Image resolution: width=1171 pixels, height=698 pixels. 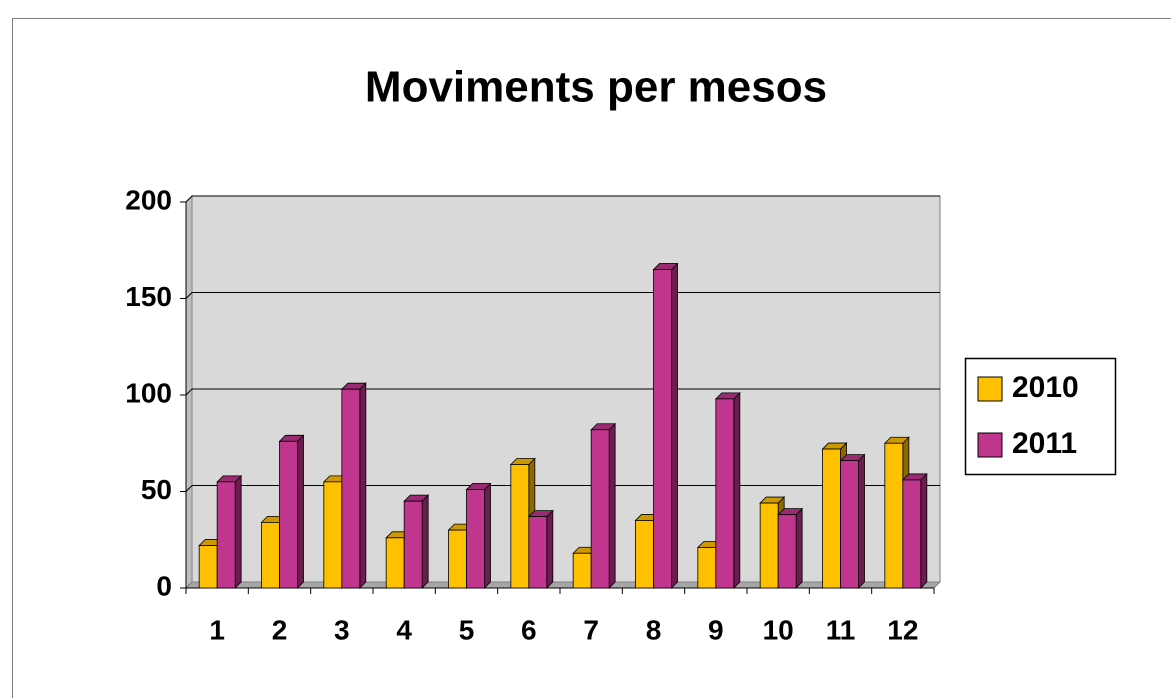 What do you see at coordinates (841, 629) in the screenshot?
I see `x-tick-label: 11` at bounding box center [841, 629].